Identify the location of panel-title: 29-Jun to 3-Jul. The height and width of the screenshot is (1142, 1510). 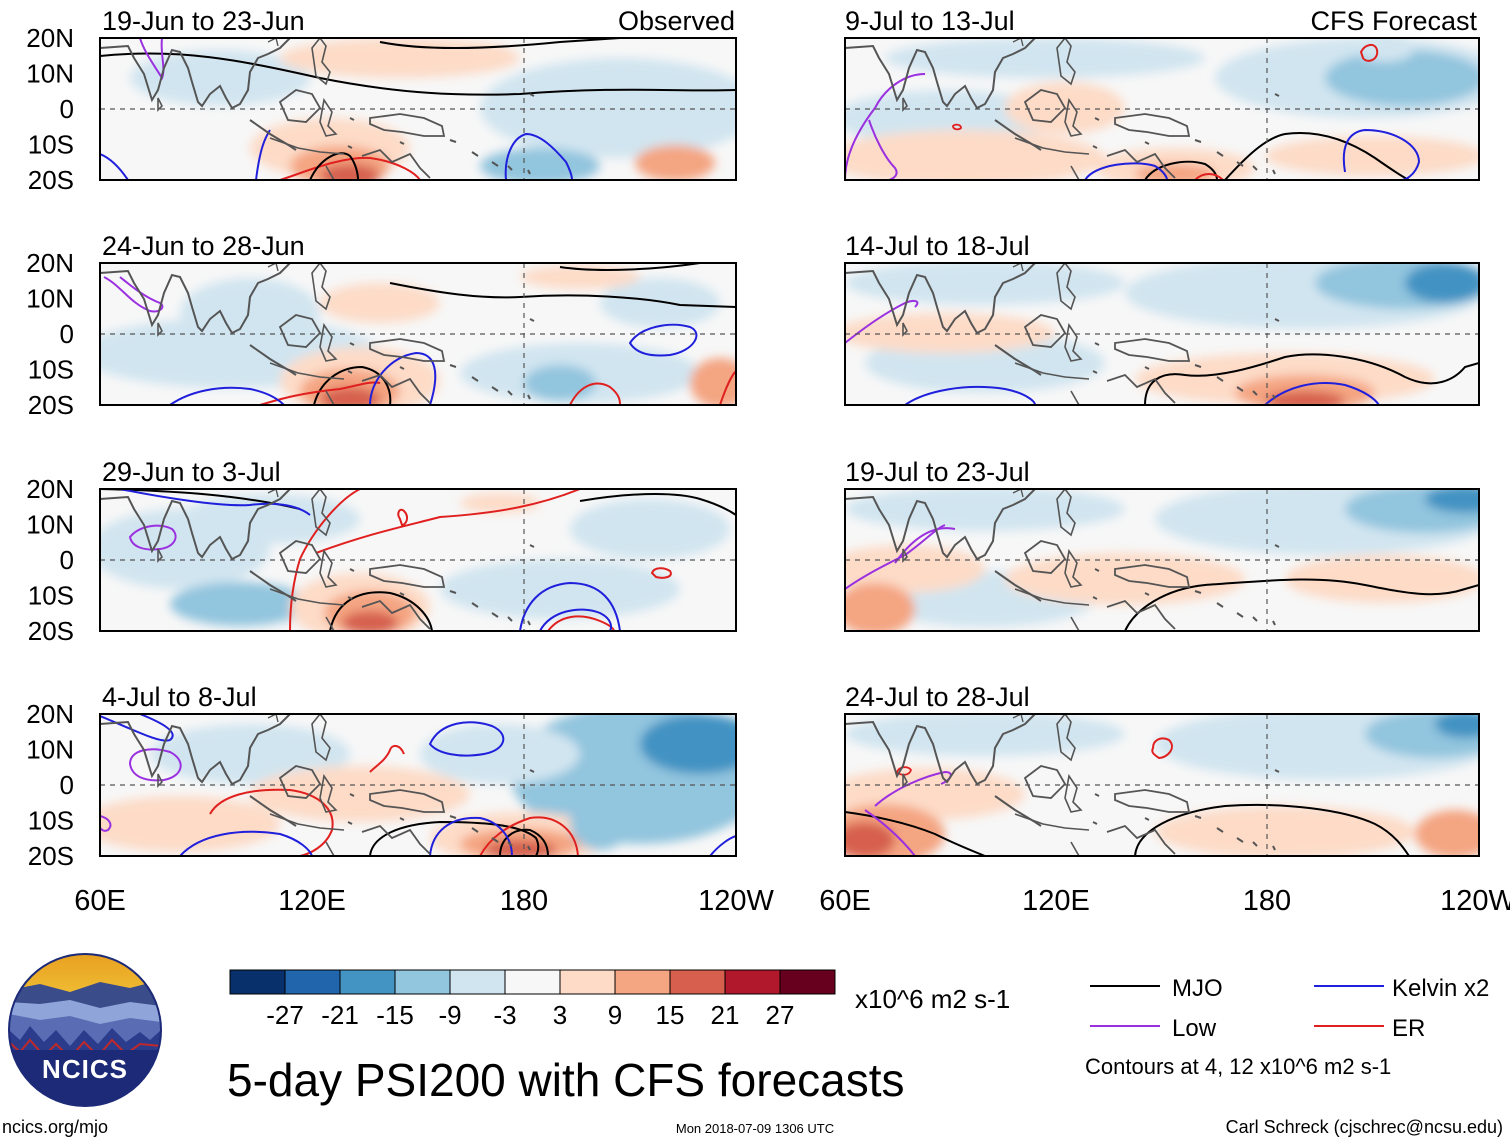
(191, 472).